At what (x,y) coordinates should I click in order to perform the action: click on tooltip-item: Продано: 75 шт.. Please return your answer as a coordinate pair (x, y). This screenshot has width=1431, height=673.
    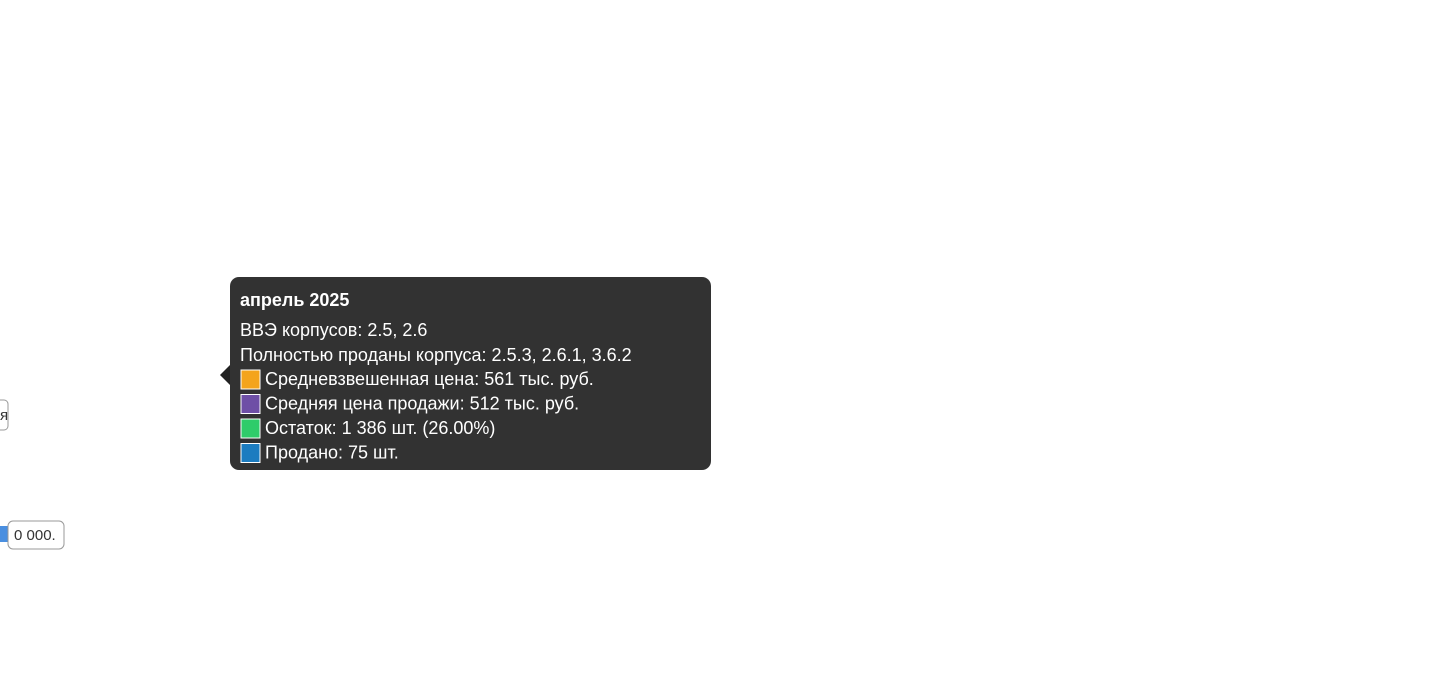
    Looking at the image, I should click on (332, 452).